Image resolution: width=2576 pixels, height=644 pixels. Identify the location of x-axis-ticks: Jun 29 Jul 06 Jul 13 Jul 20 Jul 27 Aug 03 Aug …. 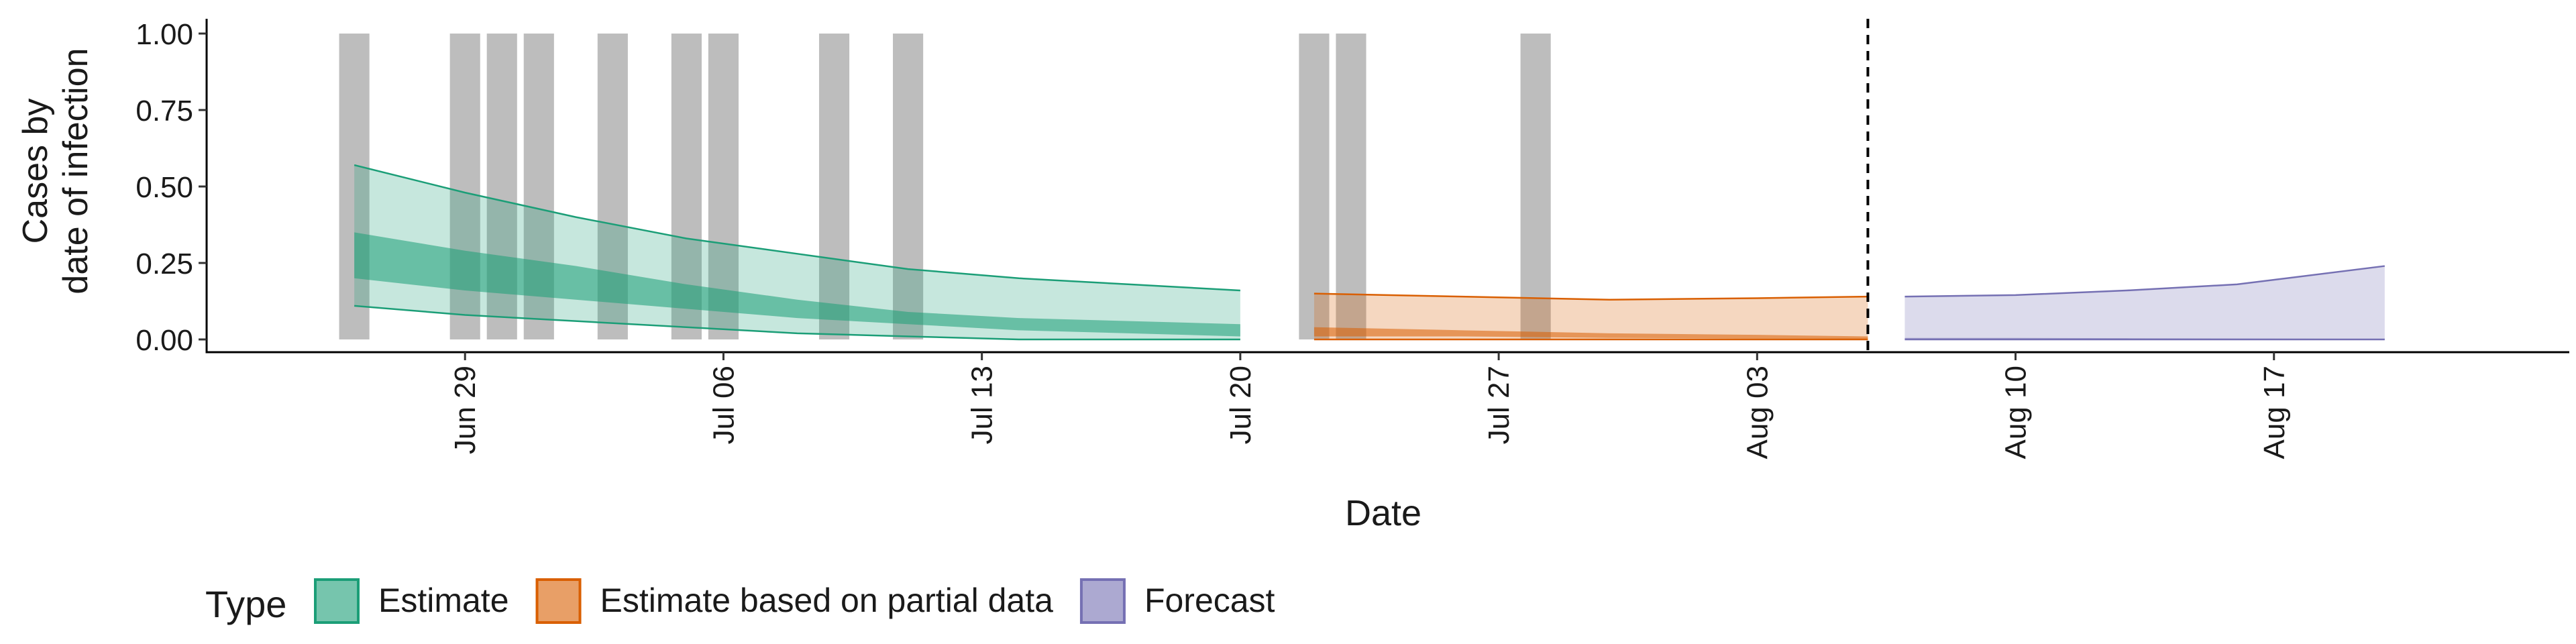
(1370, 405).